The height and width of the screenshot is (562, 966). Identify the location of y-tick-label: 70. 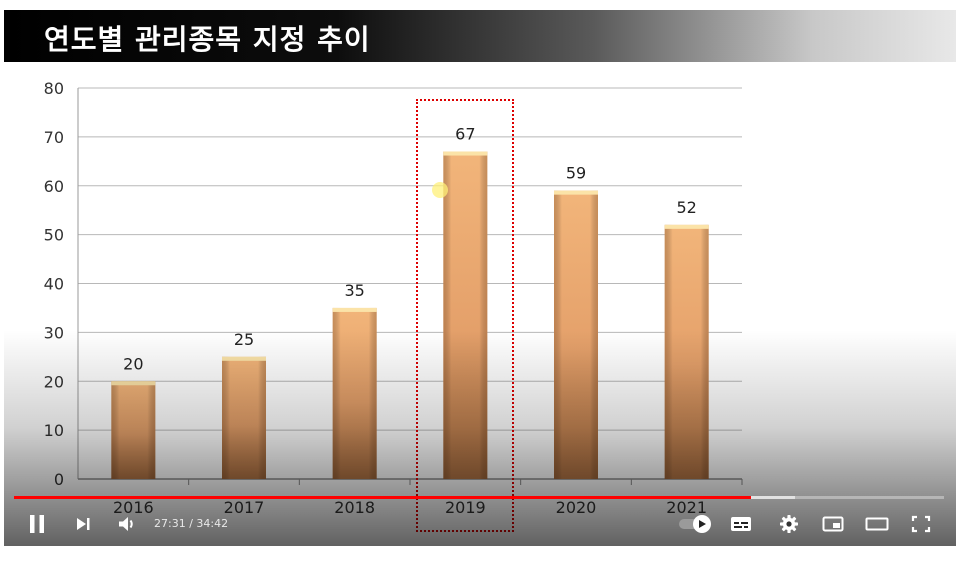
(54, 137).